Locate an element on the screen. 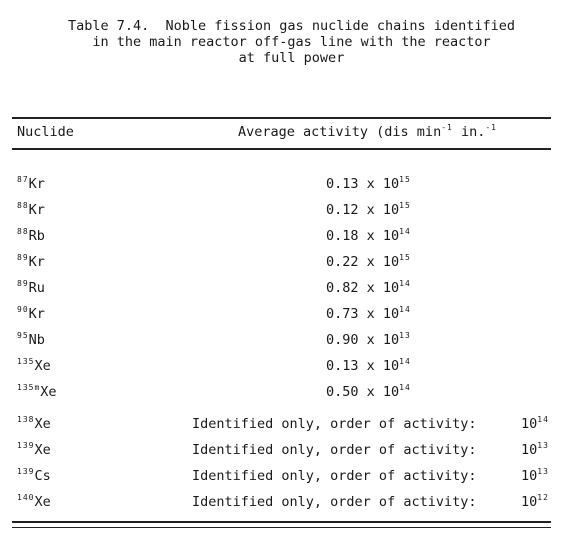 The height and width of the screenshot is (545, 583). caption-line-3: at full power is located at coordinates (291, 58).